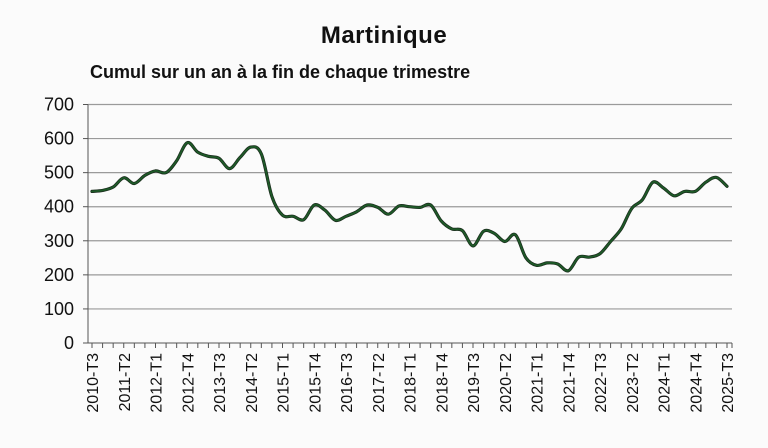 Image resolution: width=768 pixels, height=448 pixels. What do you see at coordinates (633, 383) in the screenshot?
I see `x-tick-label: 2023-T2` at bounding box center [633, 383].